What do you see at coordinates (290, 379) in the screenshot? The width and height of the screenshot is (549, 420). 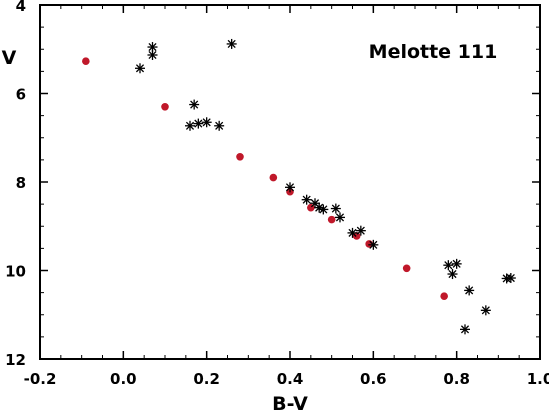 I see `x-tick-label: 0.4` at bounding box center [290, 379].